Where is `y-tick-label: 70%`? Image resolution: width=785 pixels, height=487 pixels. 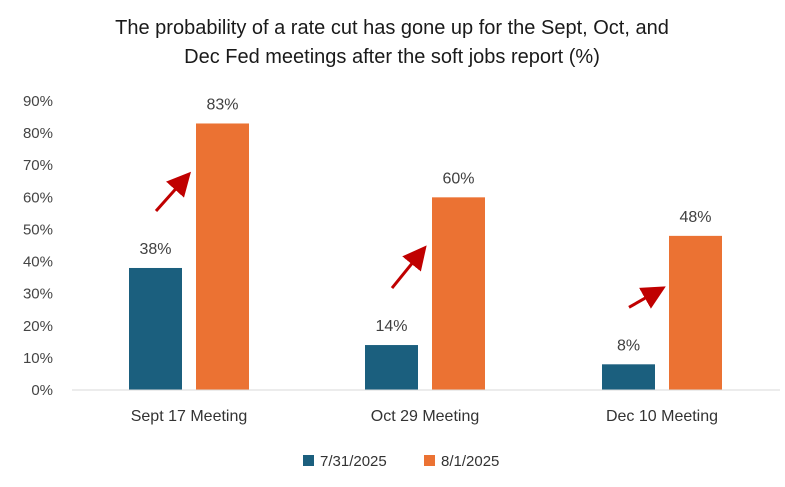
y-tick-label: 70% is located at coordinates (38, 165).